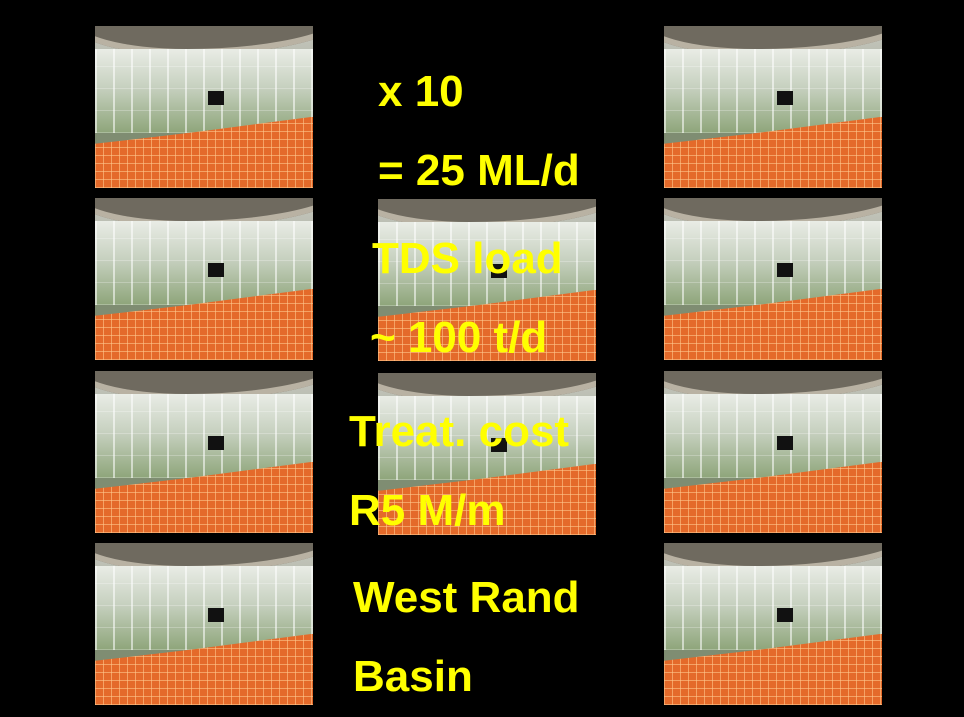 This screenshot has width=964, height=717. What do you see at coordinates (427, 510) in the screenshot?
I see `cost-value-text: R5 M/m` at bounding box center [427, 510].